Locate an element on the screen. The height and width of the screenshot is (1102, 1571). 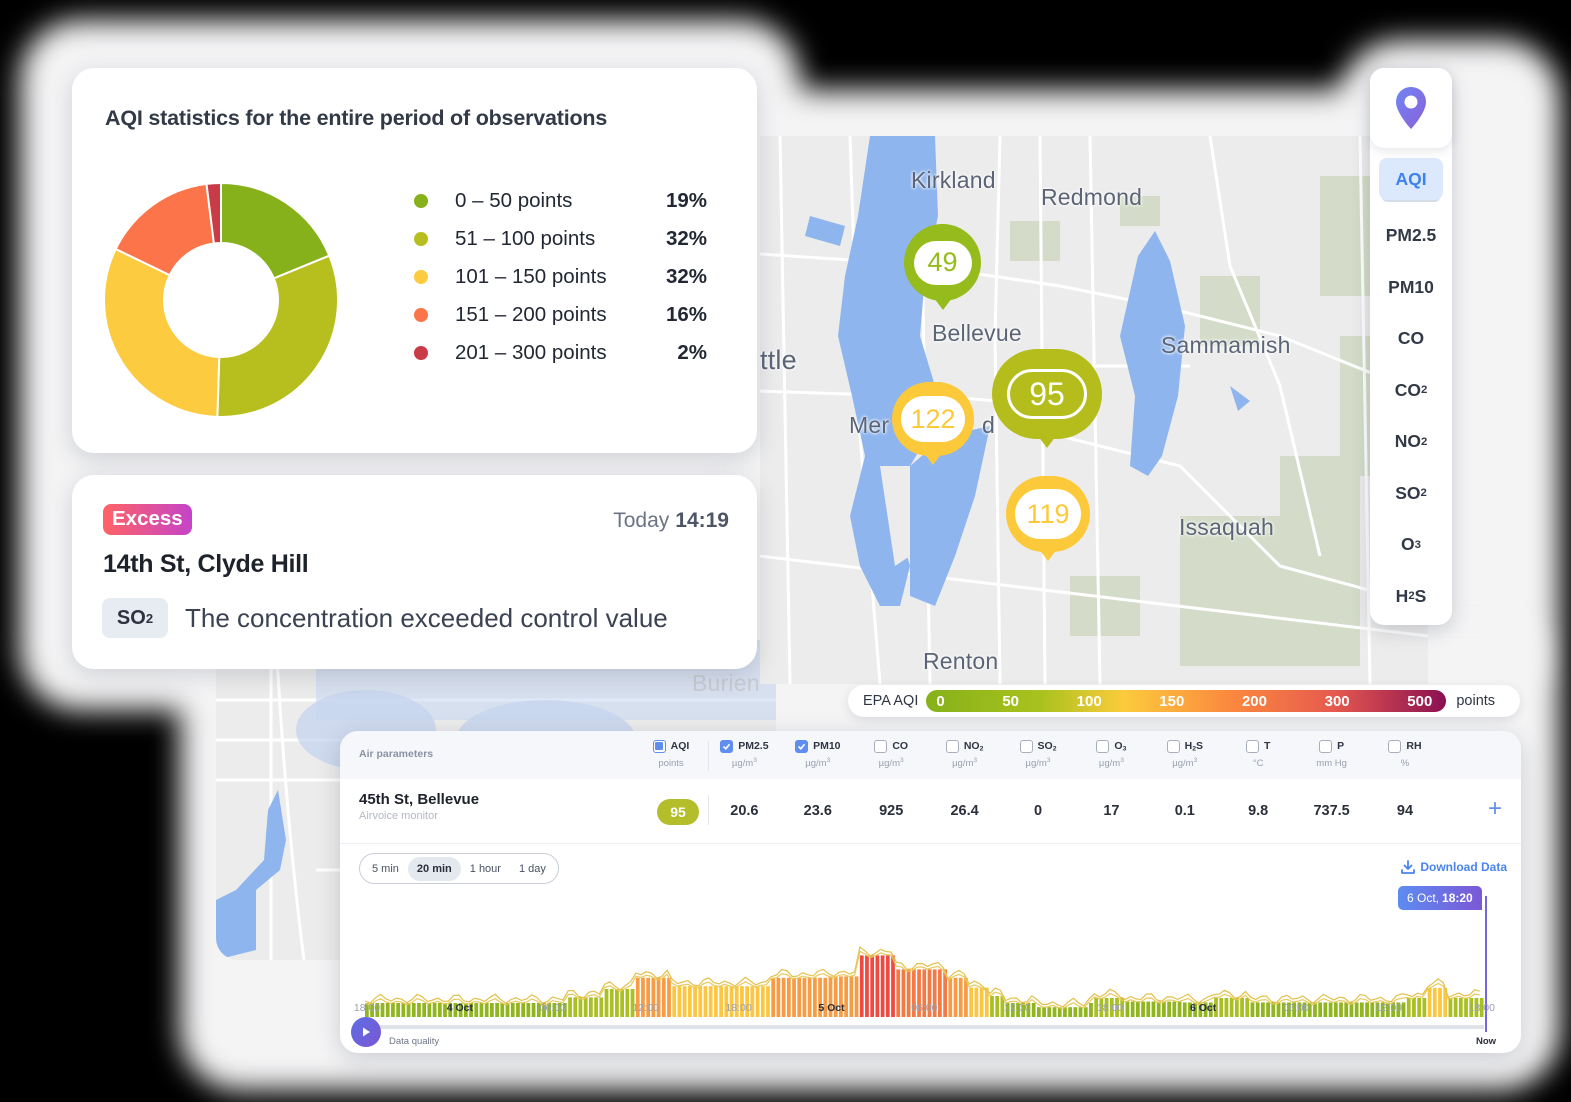
cursor-timestamp: 6 Oct, 18:20 is located at coordinates (1440, 898).